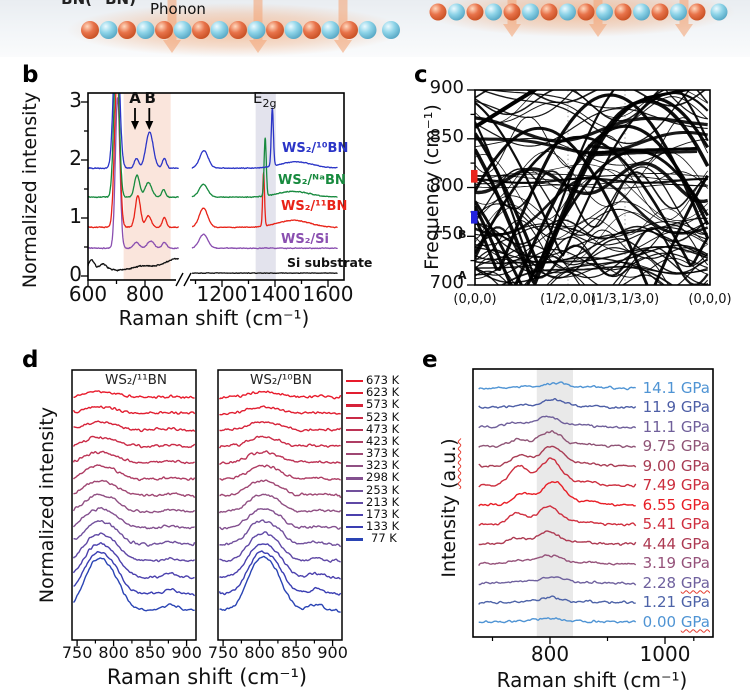 The image size is (750, 700). I want to click on series-label: WS₂/¹⁰BN, so click(315, 148).